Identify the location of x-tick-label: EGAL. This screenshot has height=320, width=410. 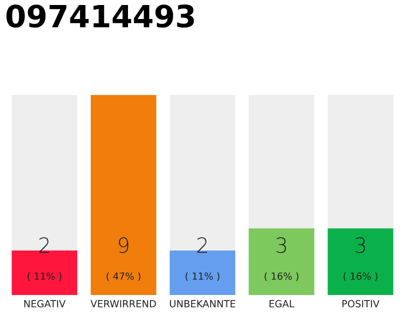
(282, 304).